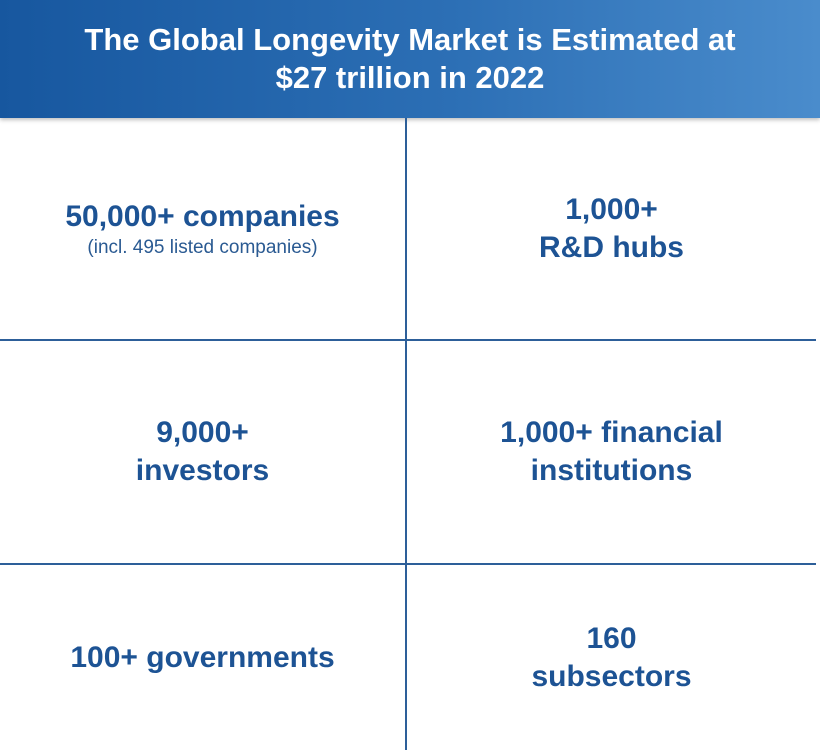 The height and width of the screenshot is (750, 820). Describe the element at coordinates (611, 432) in the screenshot. I see `stat-text: 1,000+ financial` at that location.